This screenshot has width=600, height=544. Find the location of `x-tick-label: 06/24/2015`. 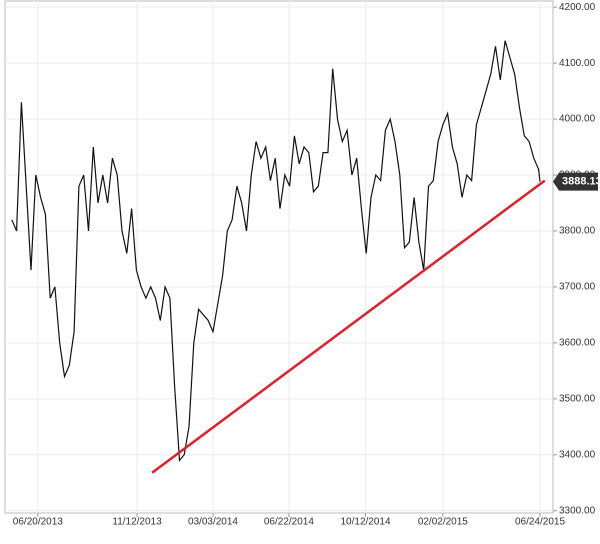

x-tick-label: 06/24/2015 is located at coordinates (540, 522).